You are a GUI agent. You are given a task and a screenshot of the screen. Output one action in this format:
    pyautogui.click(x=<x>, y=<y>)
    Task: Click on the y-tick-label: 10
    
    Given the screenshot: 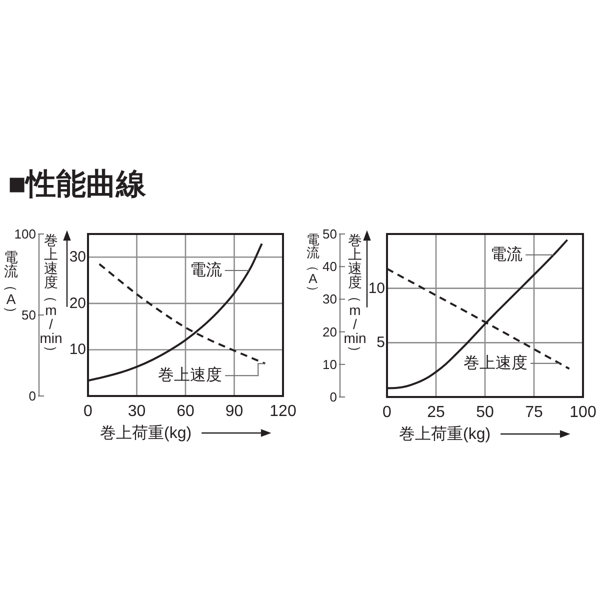 What is the action you would take?
    pyautogui.click(x=77, y=349)
    